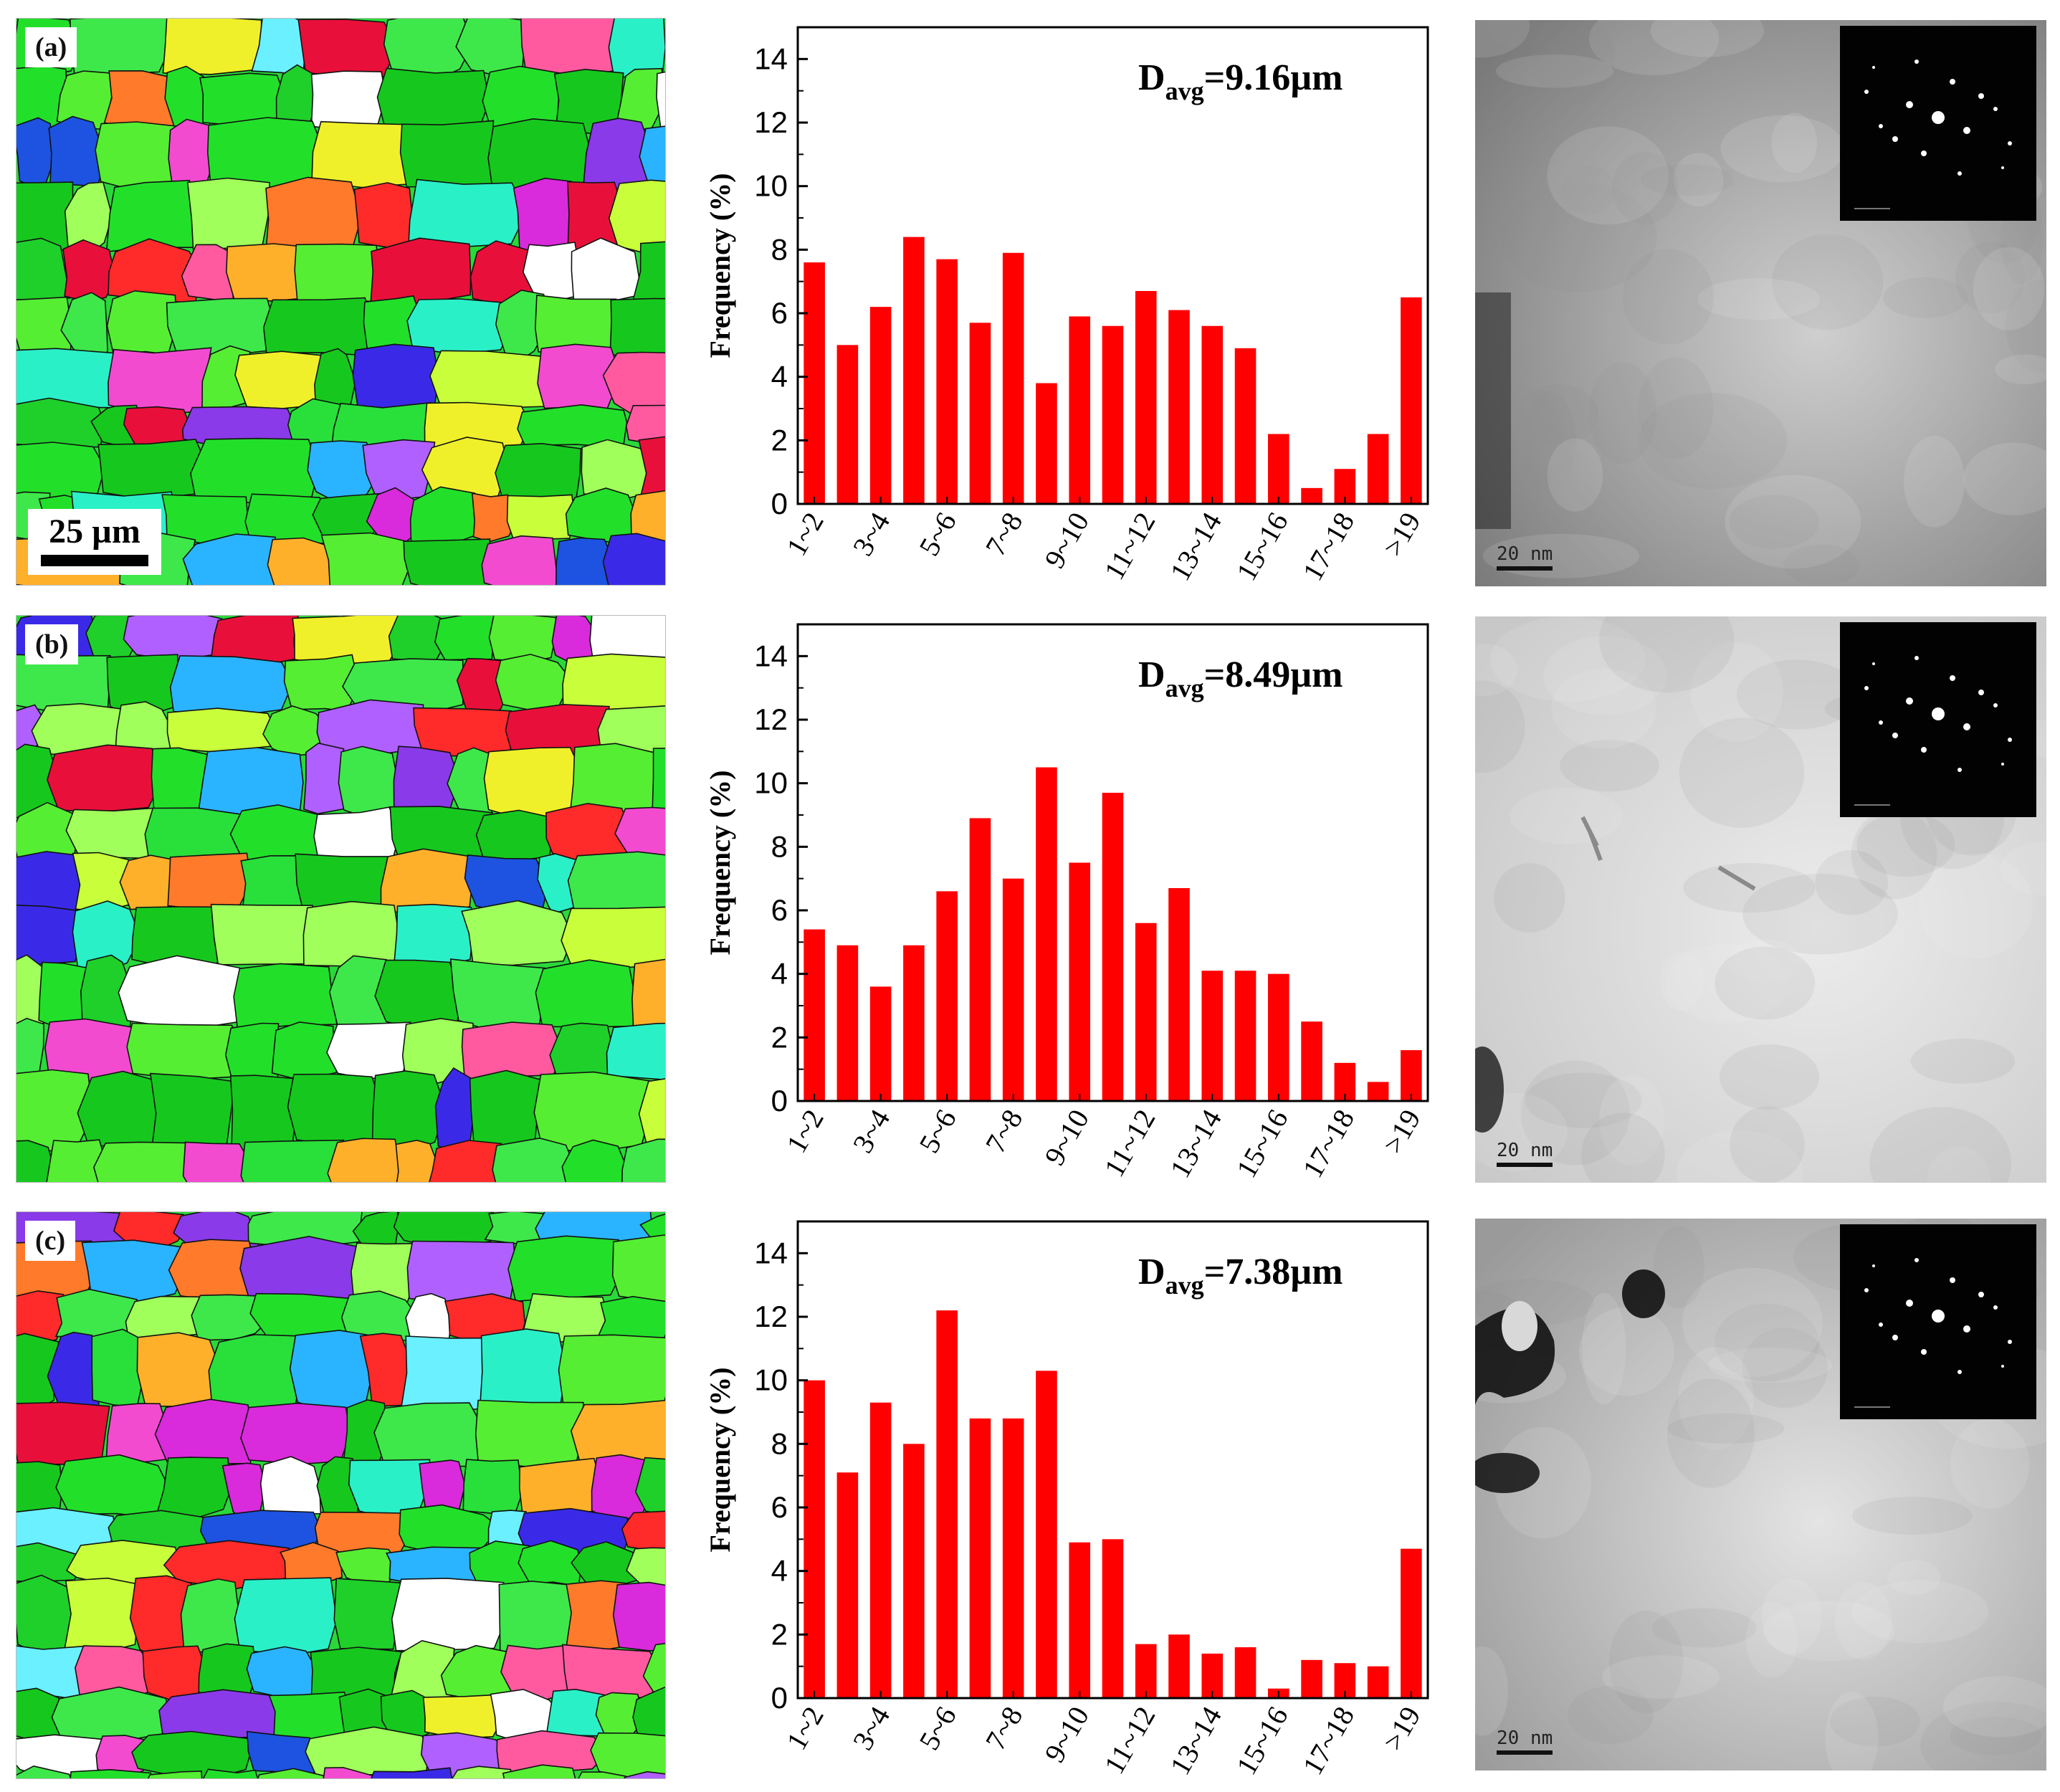 Image resolution: width=2060 pixels, height=1792 pixels. What do you see at coordinates (1519, 1326) in the screenshot?
I see `dark-feature` at bounding box center [1519, 1326].